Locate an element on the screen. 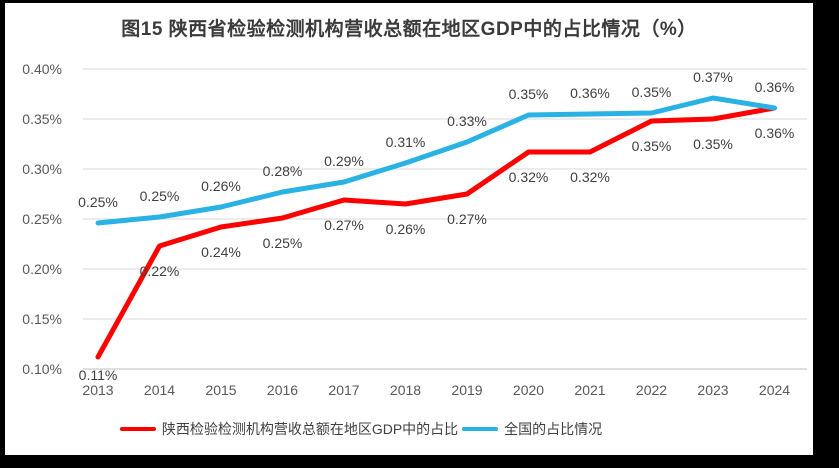 The width and height of the screenshot is (839, 468). legend-label-national: 全国的占比情况 is located at coordinates (553, 429).